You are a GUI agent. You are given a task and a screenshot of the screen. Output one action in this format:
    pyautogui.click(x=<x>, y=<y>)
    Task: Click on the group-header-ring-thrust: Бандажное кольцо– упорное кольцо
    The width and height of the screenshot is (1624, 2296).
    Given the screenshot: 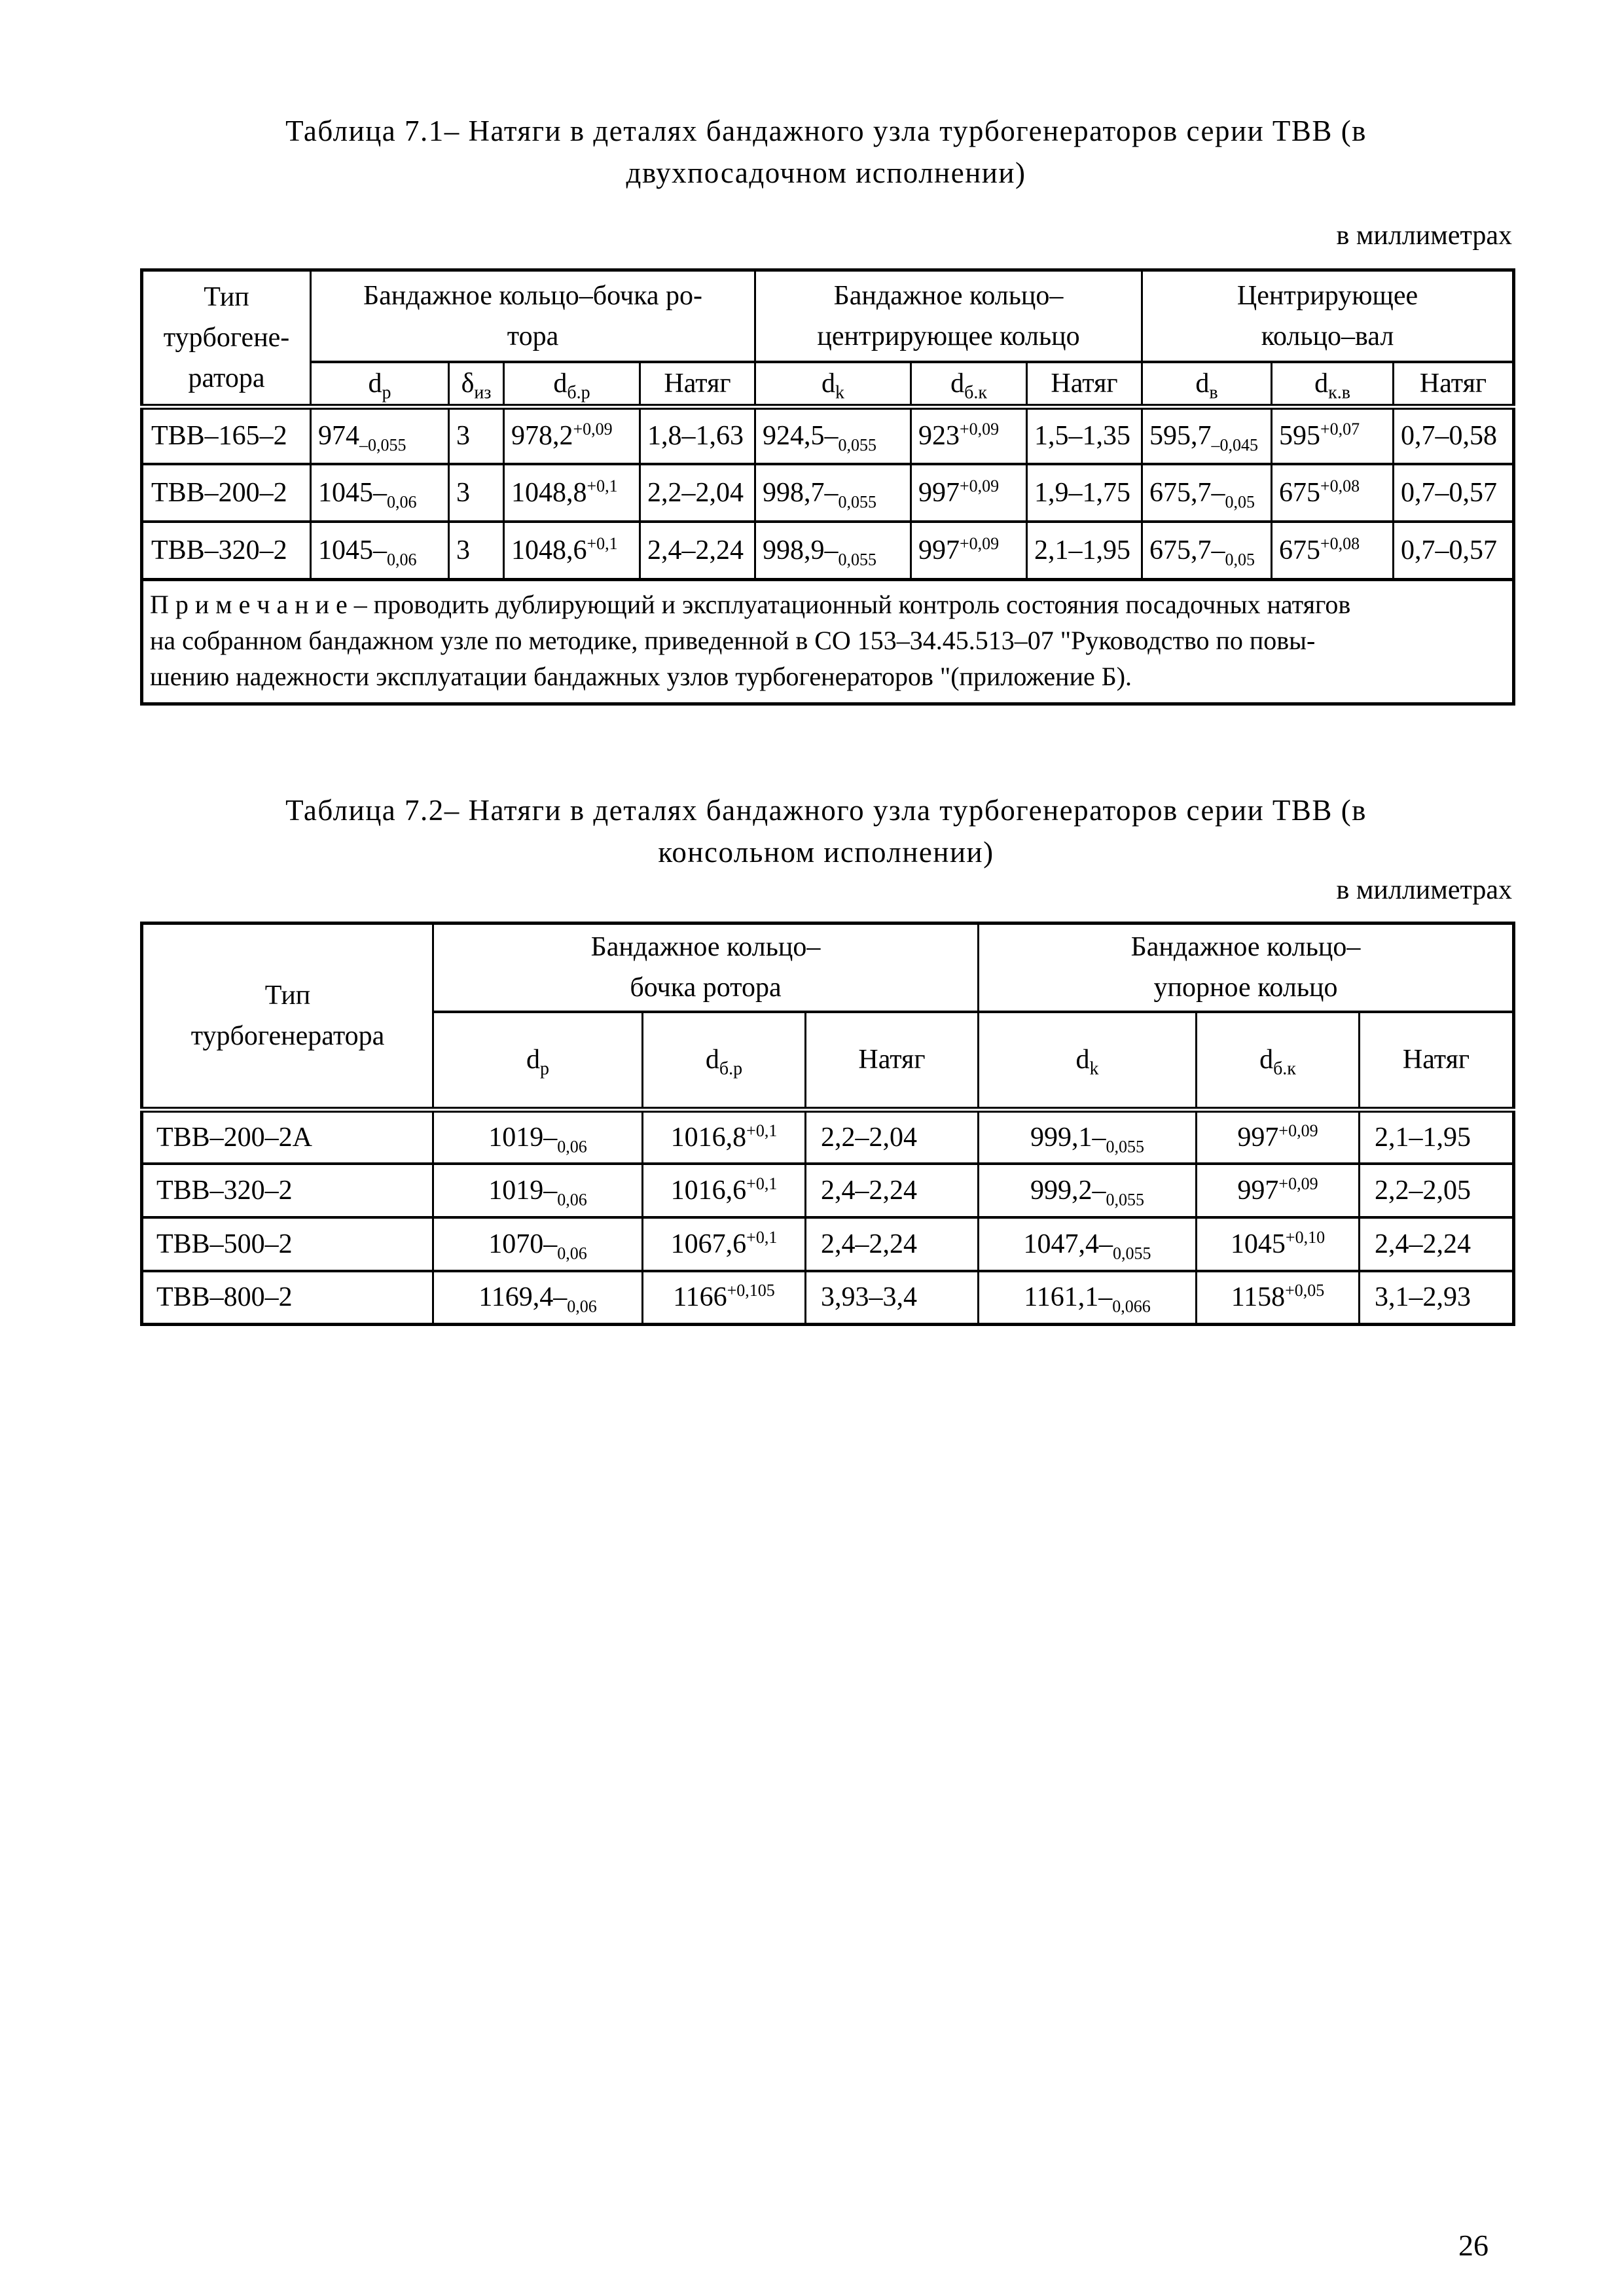 What is the action you would take?
    pyautogui.click(x=1246, y=967)
    